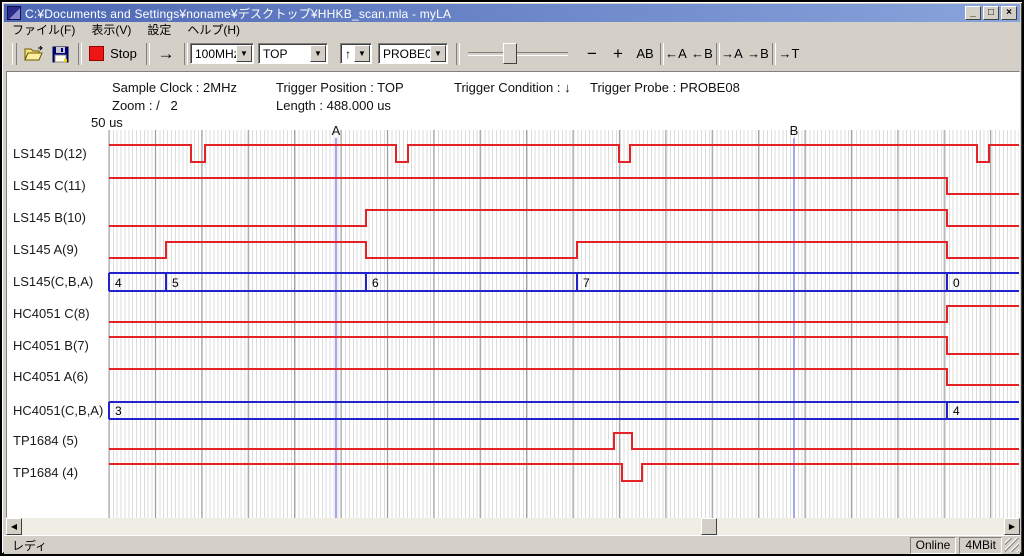 This screenshot has height=556, width=1024. What do you see at coordinates (111, 30) in the screenshot?
I see `menu-view: 表示(V)` at bounding box center [111, 30].